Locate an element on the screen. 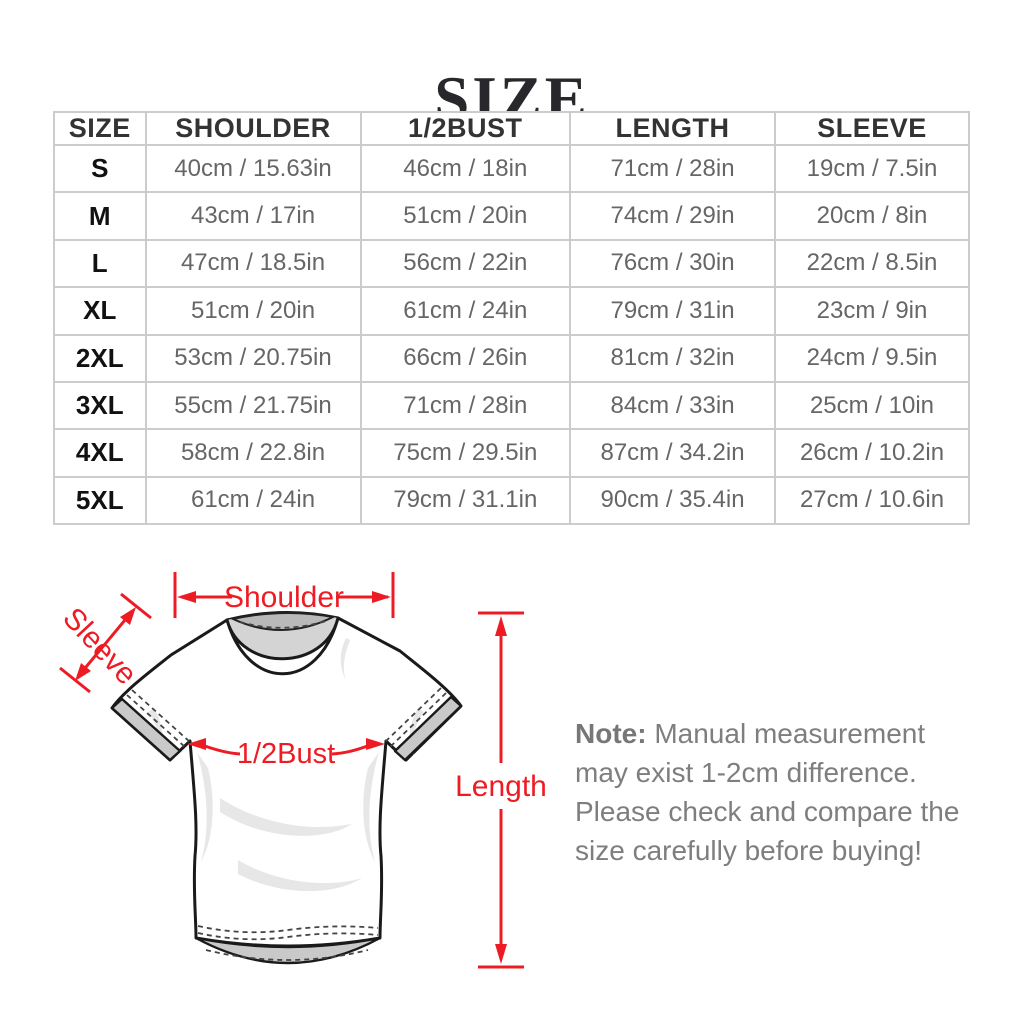  bust-cell: 56cm / 22in is located at coordinates (465, 263).